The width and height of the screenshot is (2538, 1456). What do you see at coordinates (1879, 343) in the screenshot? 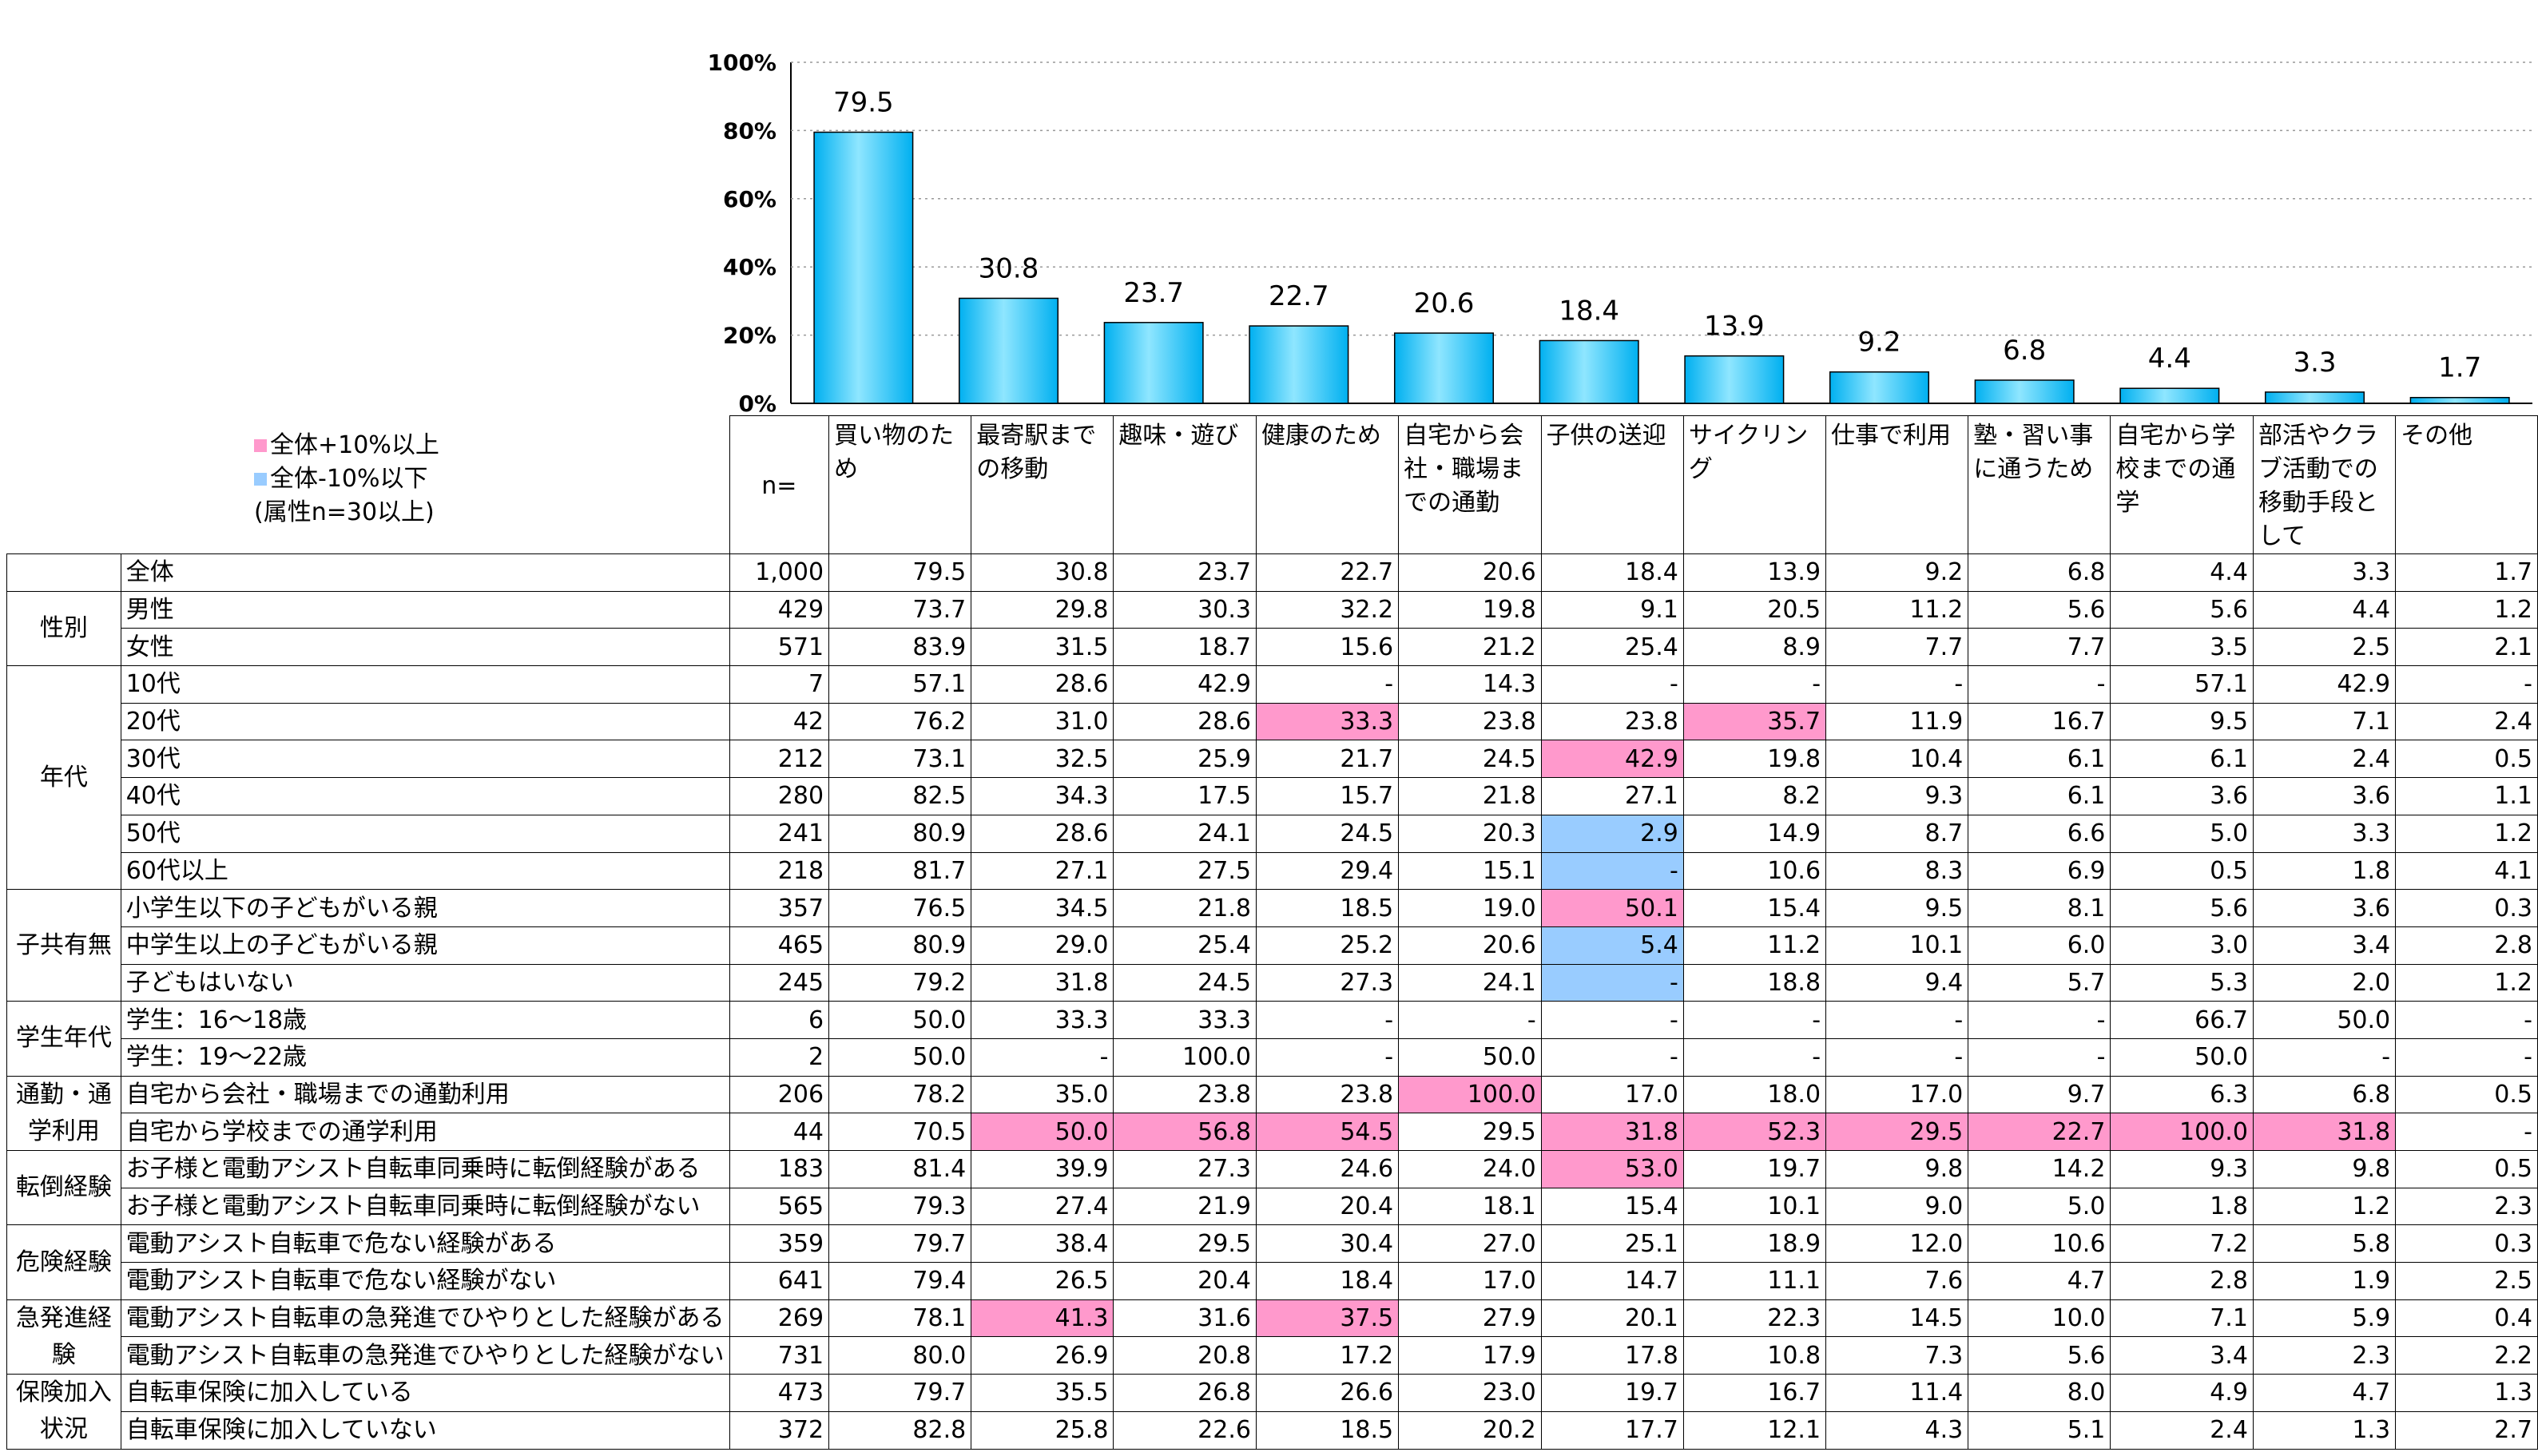
I see `bar-value-label: 9.2` at bounding box center [1879, 343].